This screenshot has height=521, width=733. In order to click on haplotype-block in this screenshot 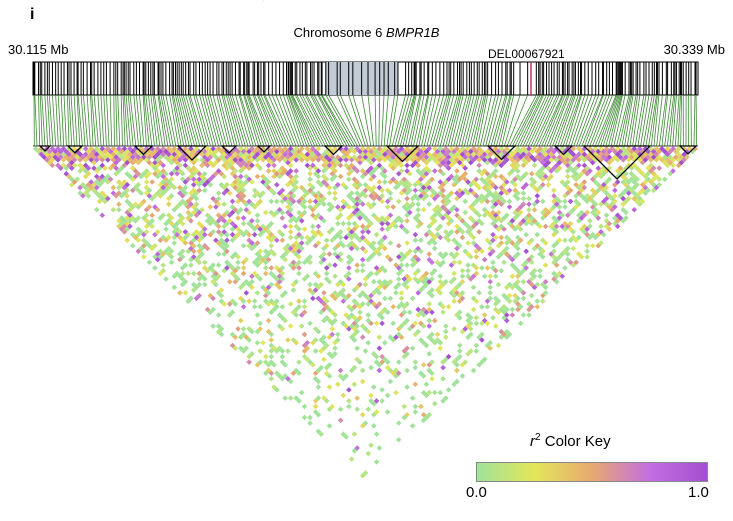, I will do `click(402, 154)`.